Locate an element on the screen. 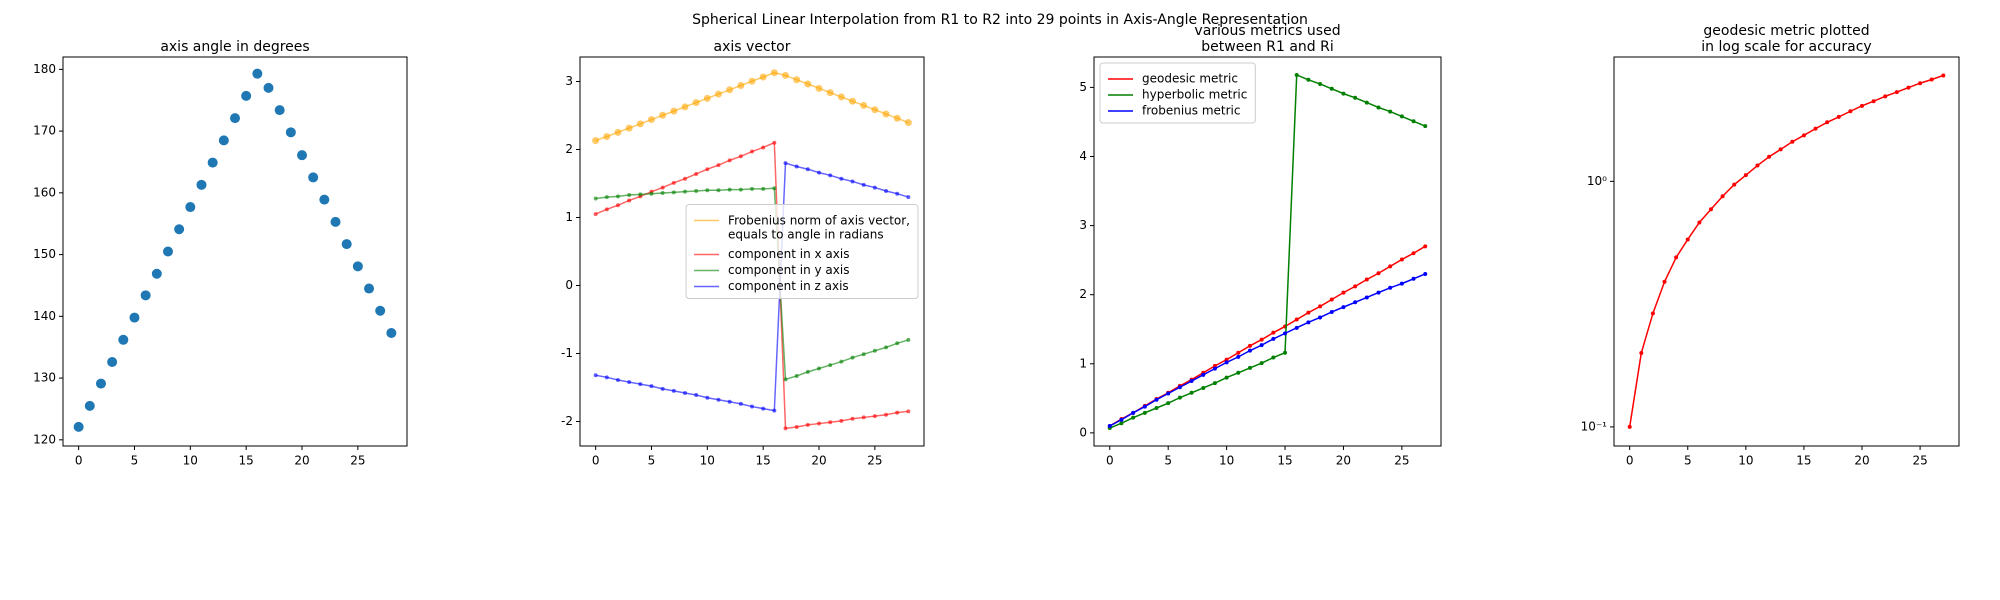 The height and width of the screenshot is (600, 2000). legend-label: component in x axis is located at coordinates (788, 254).